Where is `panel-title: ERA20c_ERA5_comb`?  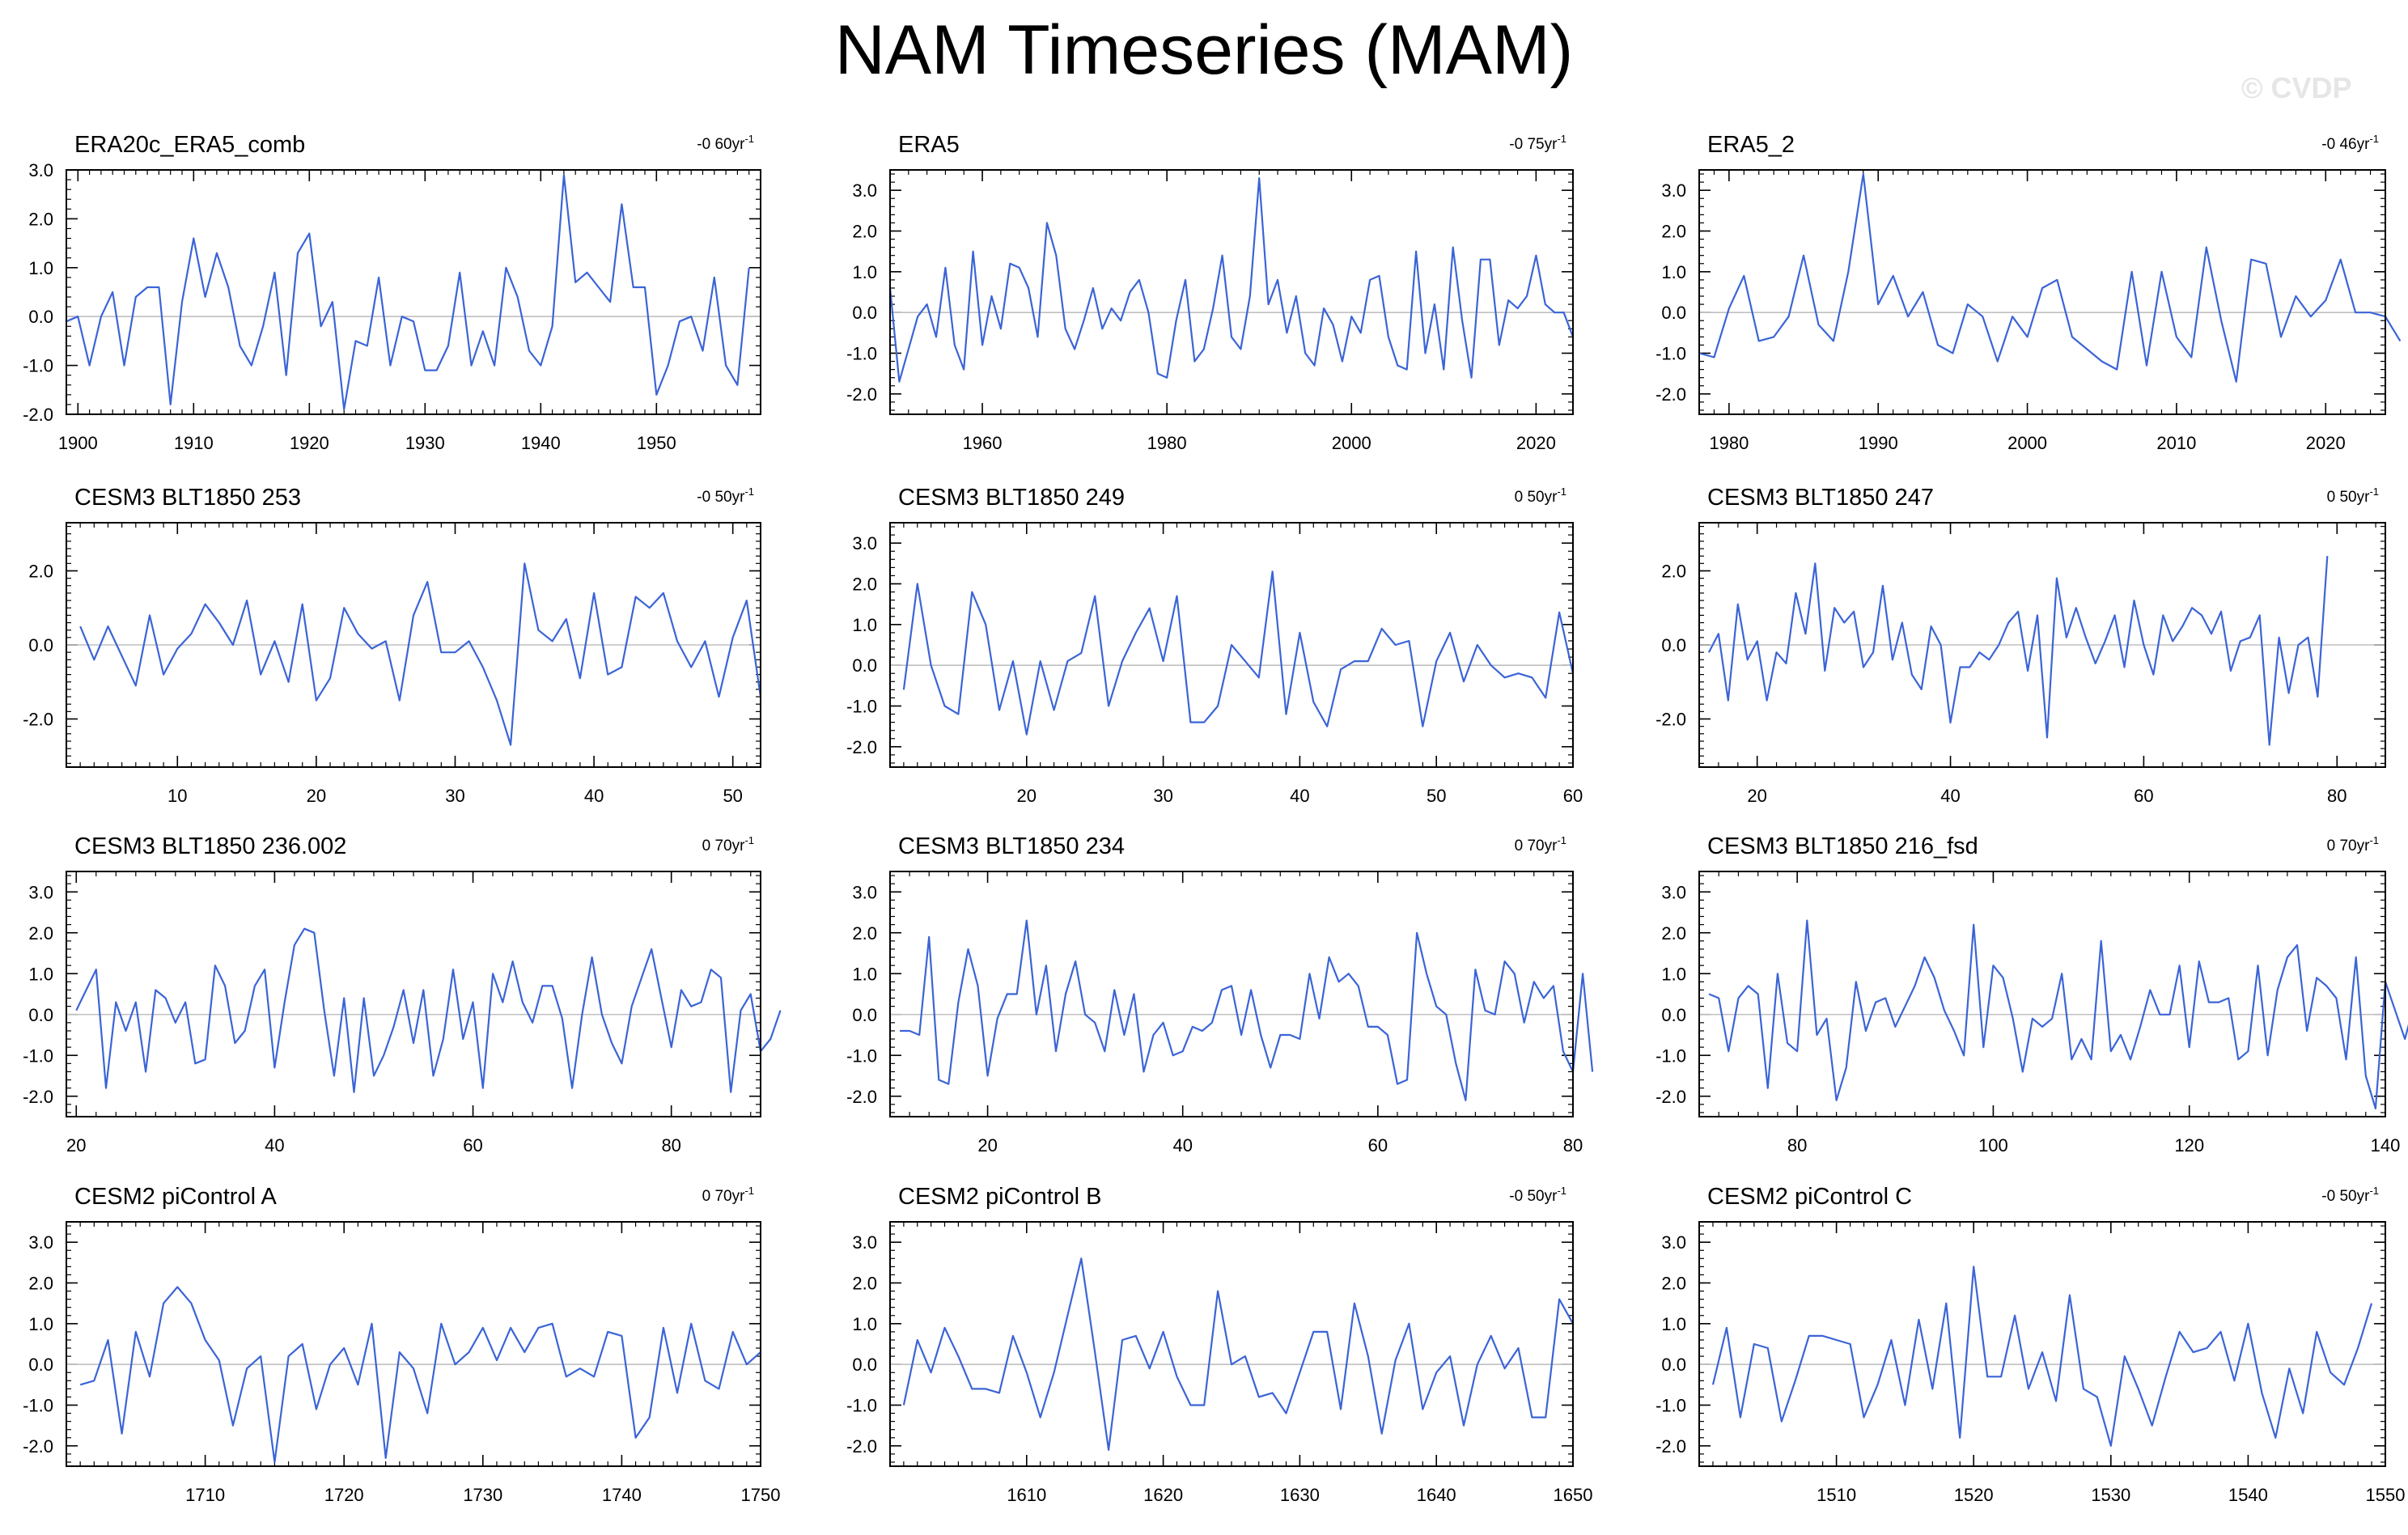 panel-title: ERA20c_ERA5_comb is located at coordinates (189, 145).